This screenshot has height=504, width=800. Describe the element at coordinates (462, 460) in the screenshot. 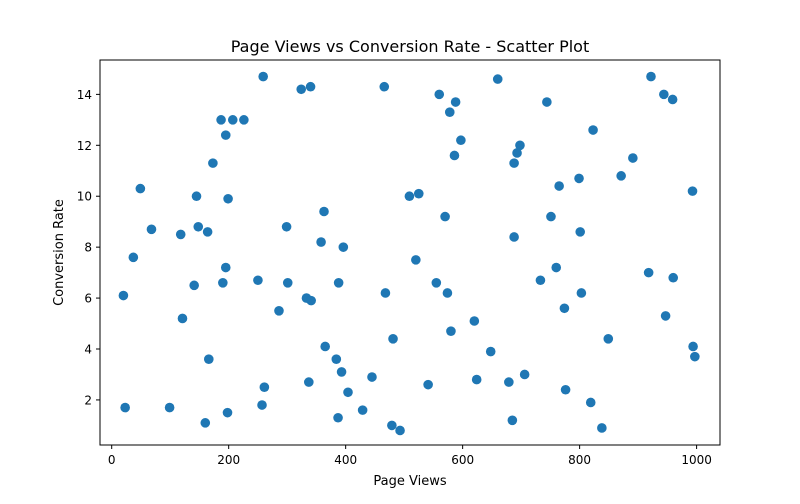

I see `x-tick-label: 600` at that location.